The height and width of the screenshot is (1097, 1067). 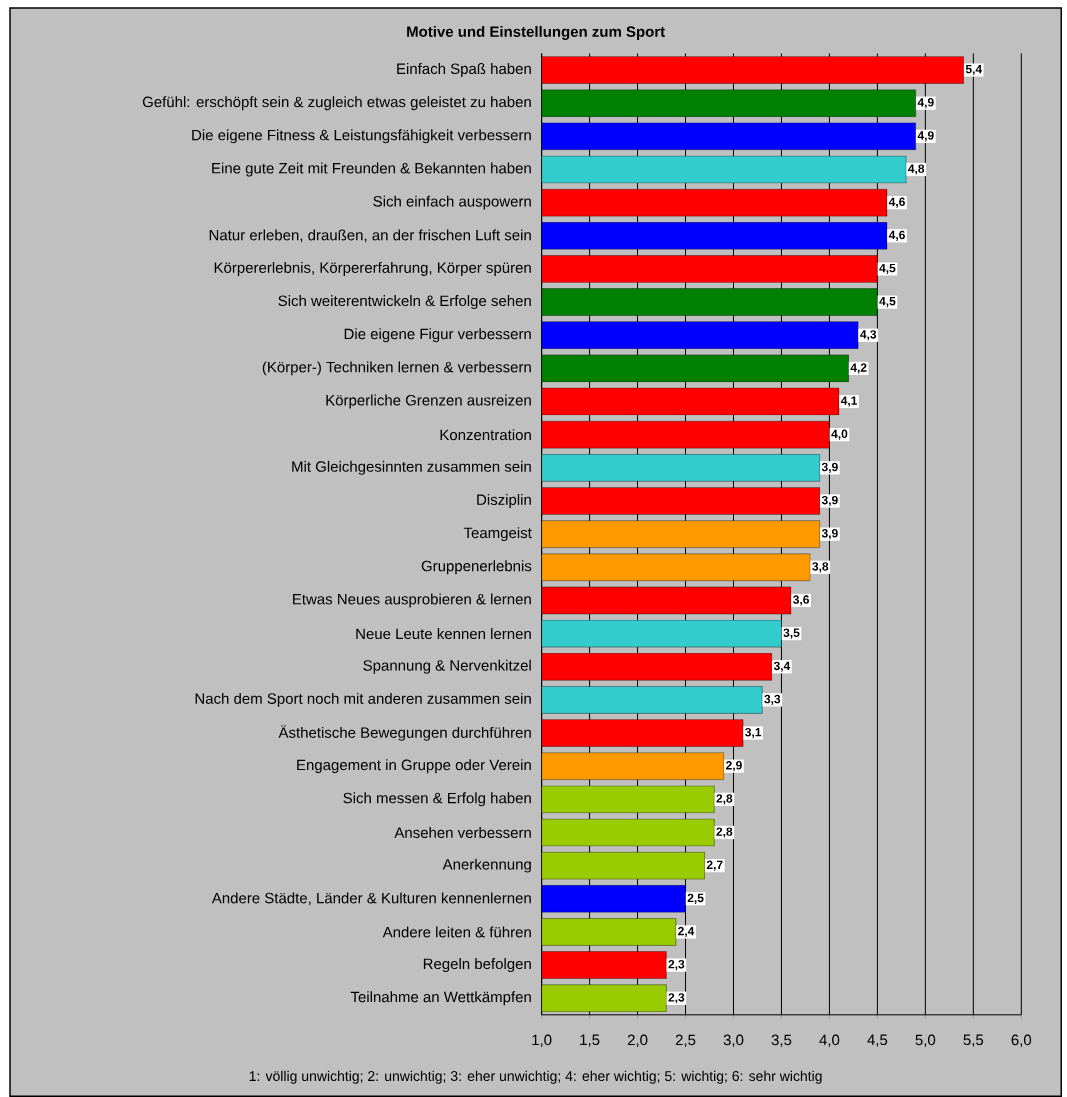 What do you see at coordinates (437, 799) in the screenshot?
I see `y-tick-label: Sich messen & Erfolg haben` at bounding box center [437, 799].